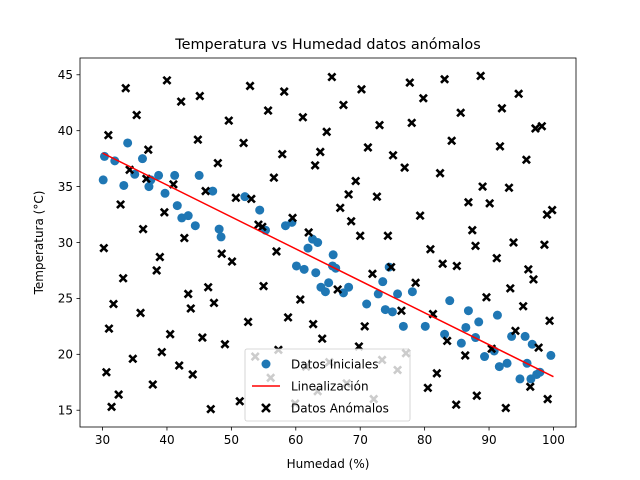 This screenshot has height=480, width=640. What do you see at coordinates (295, 440) in the screenshot?
I see `x-tick-label: 60` at bounding box center [295, 440].